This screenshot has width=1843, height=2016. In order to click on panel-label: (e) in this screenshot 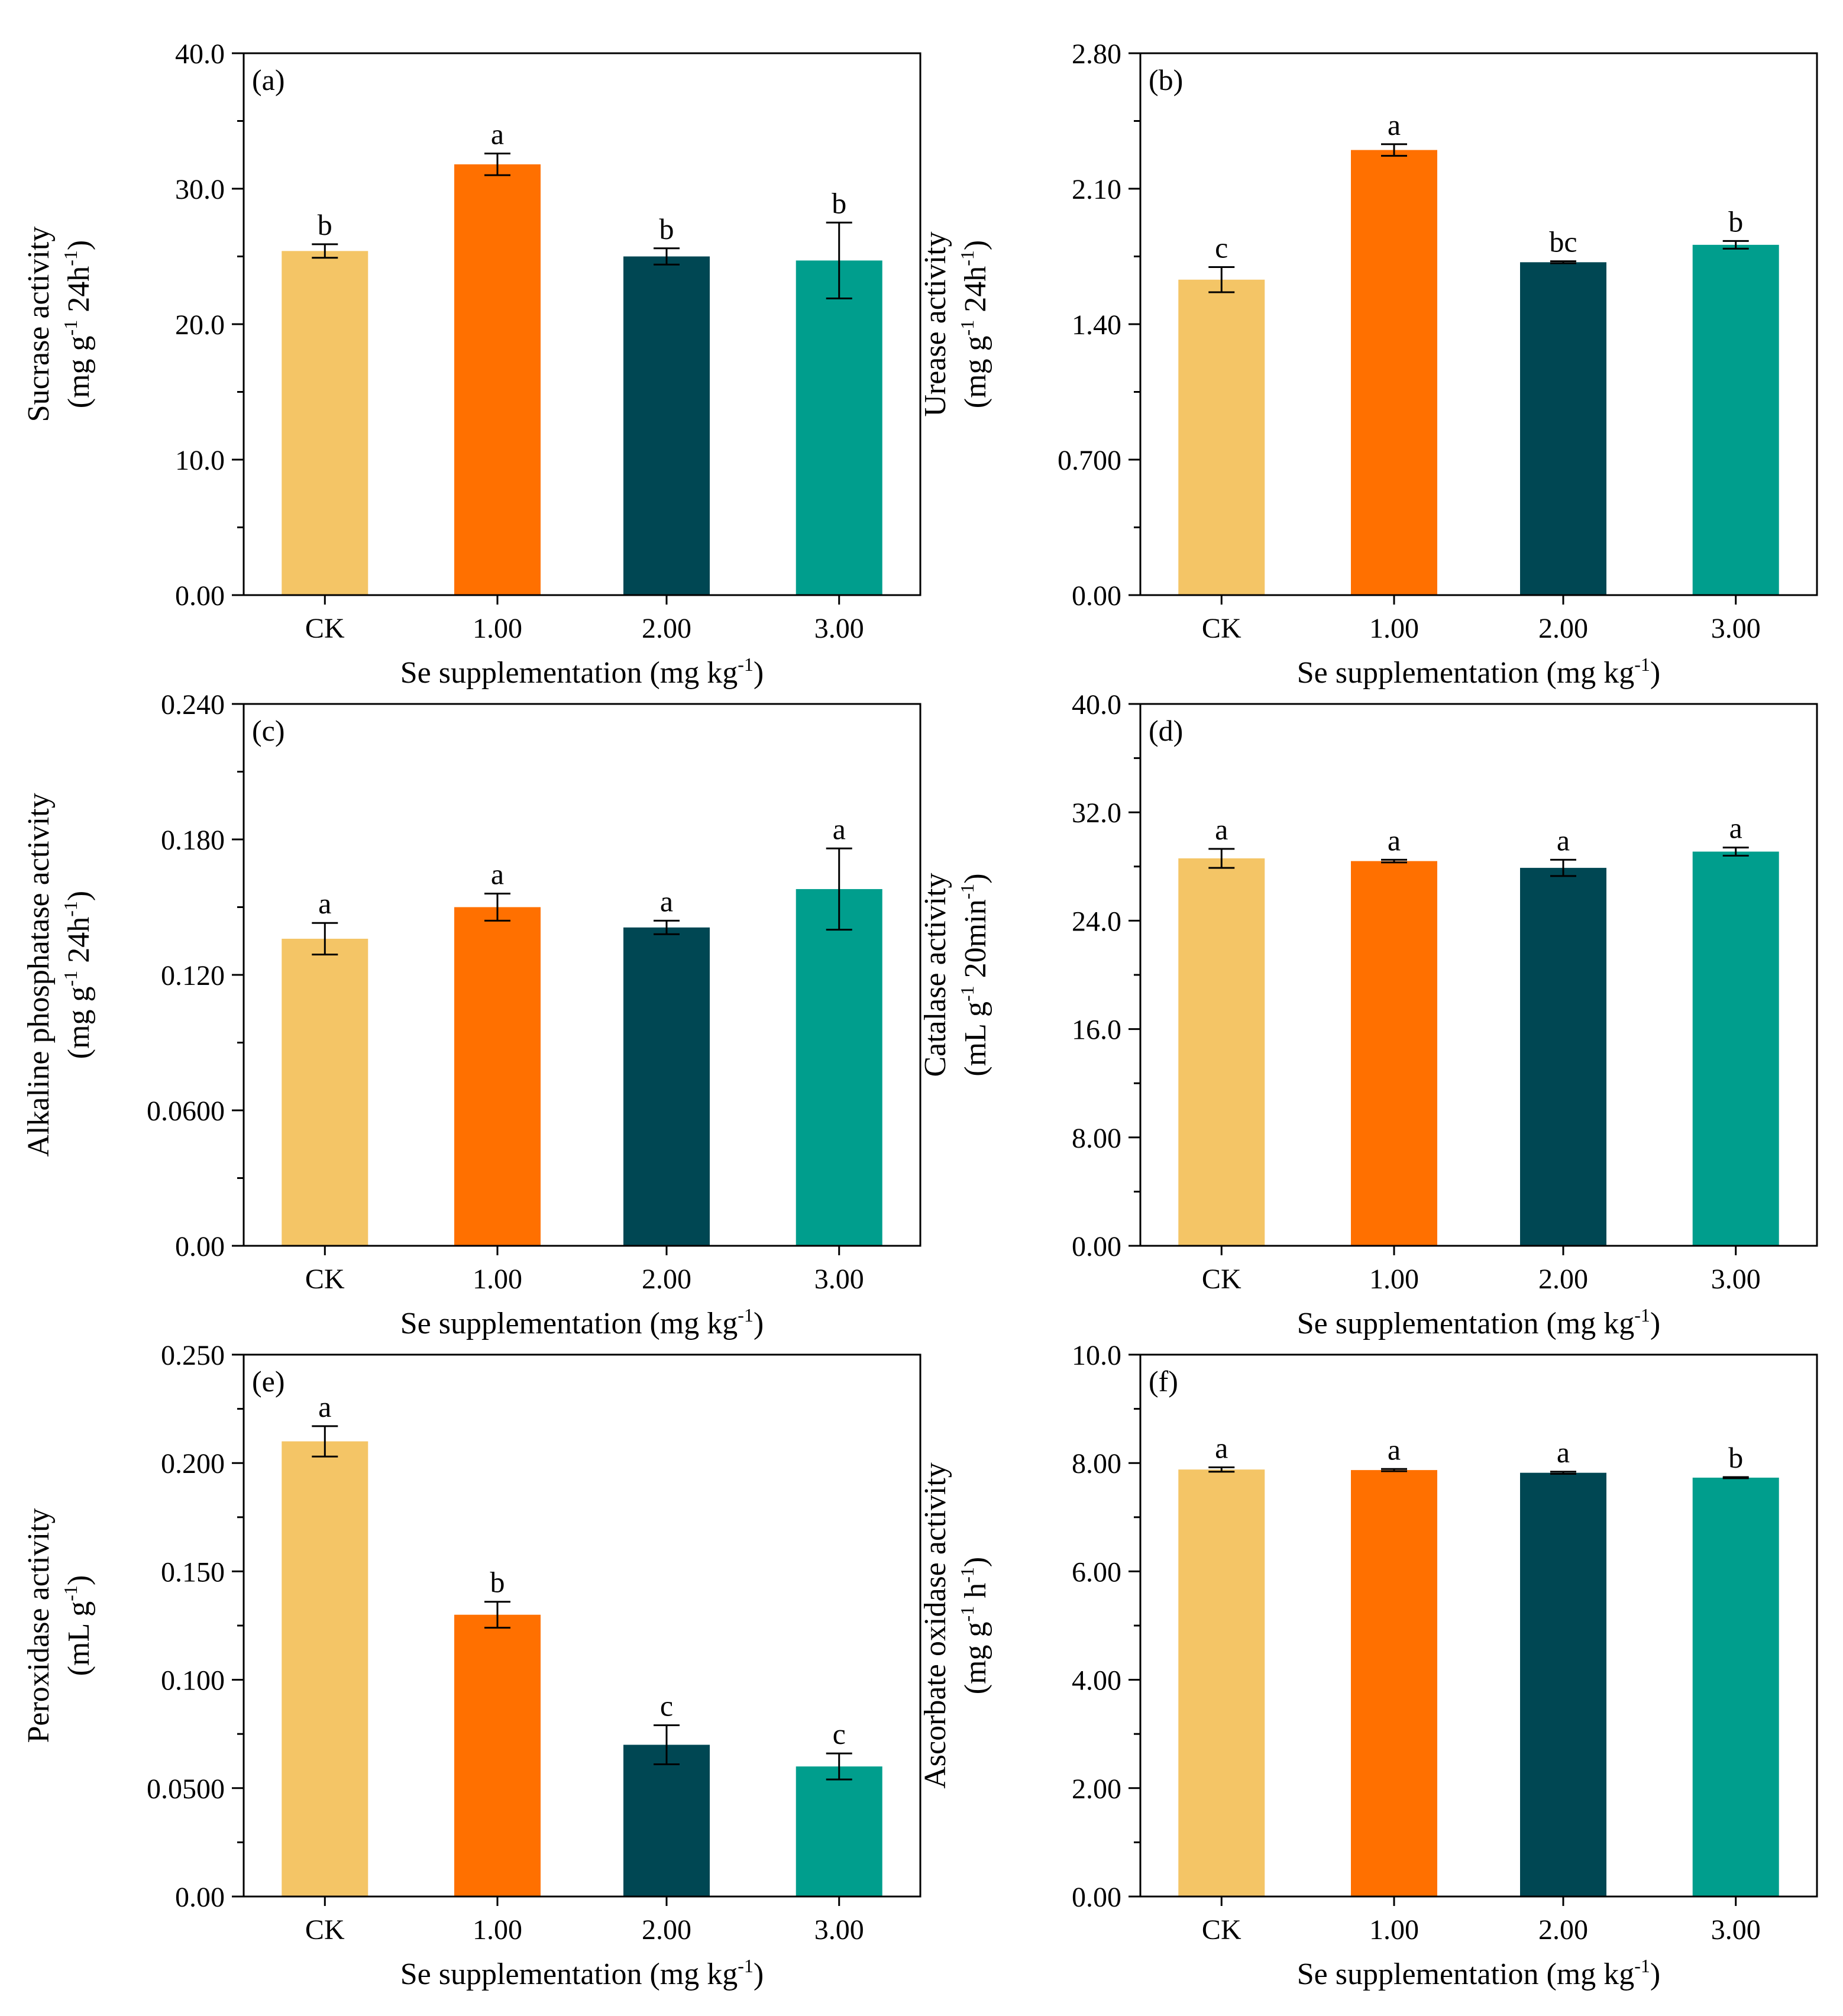, I will do `click(268, 1381)`.